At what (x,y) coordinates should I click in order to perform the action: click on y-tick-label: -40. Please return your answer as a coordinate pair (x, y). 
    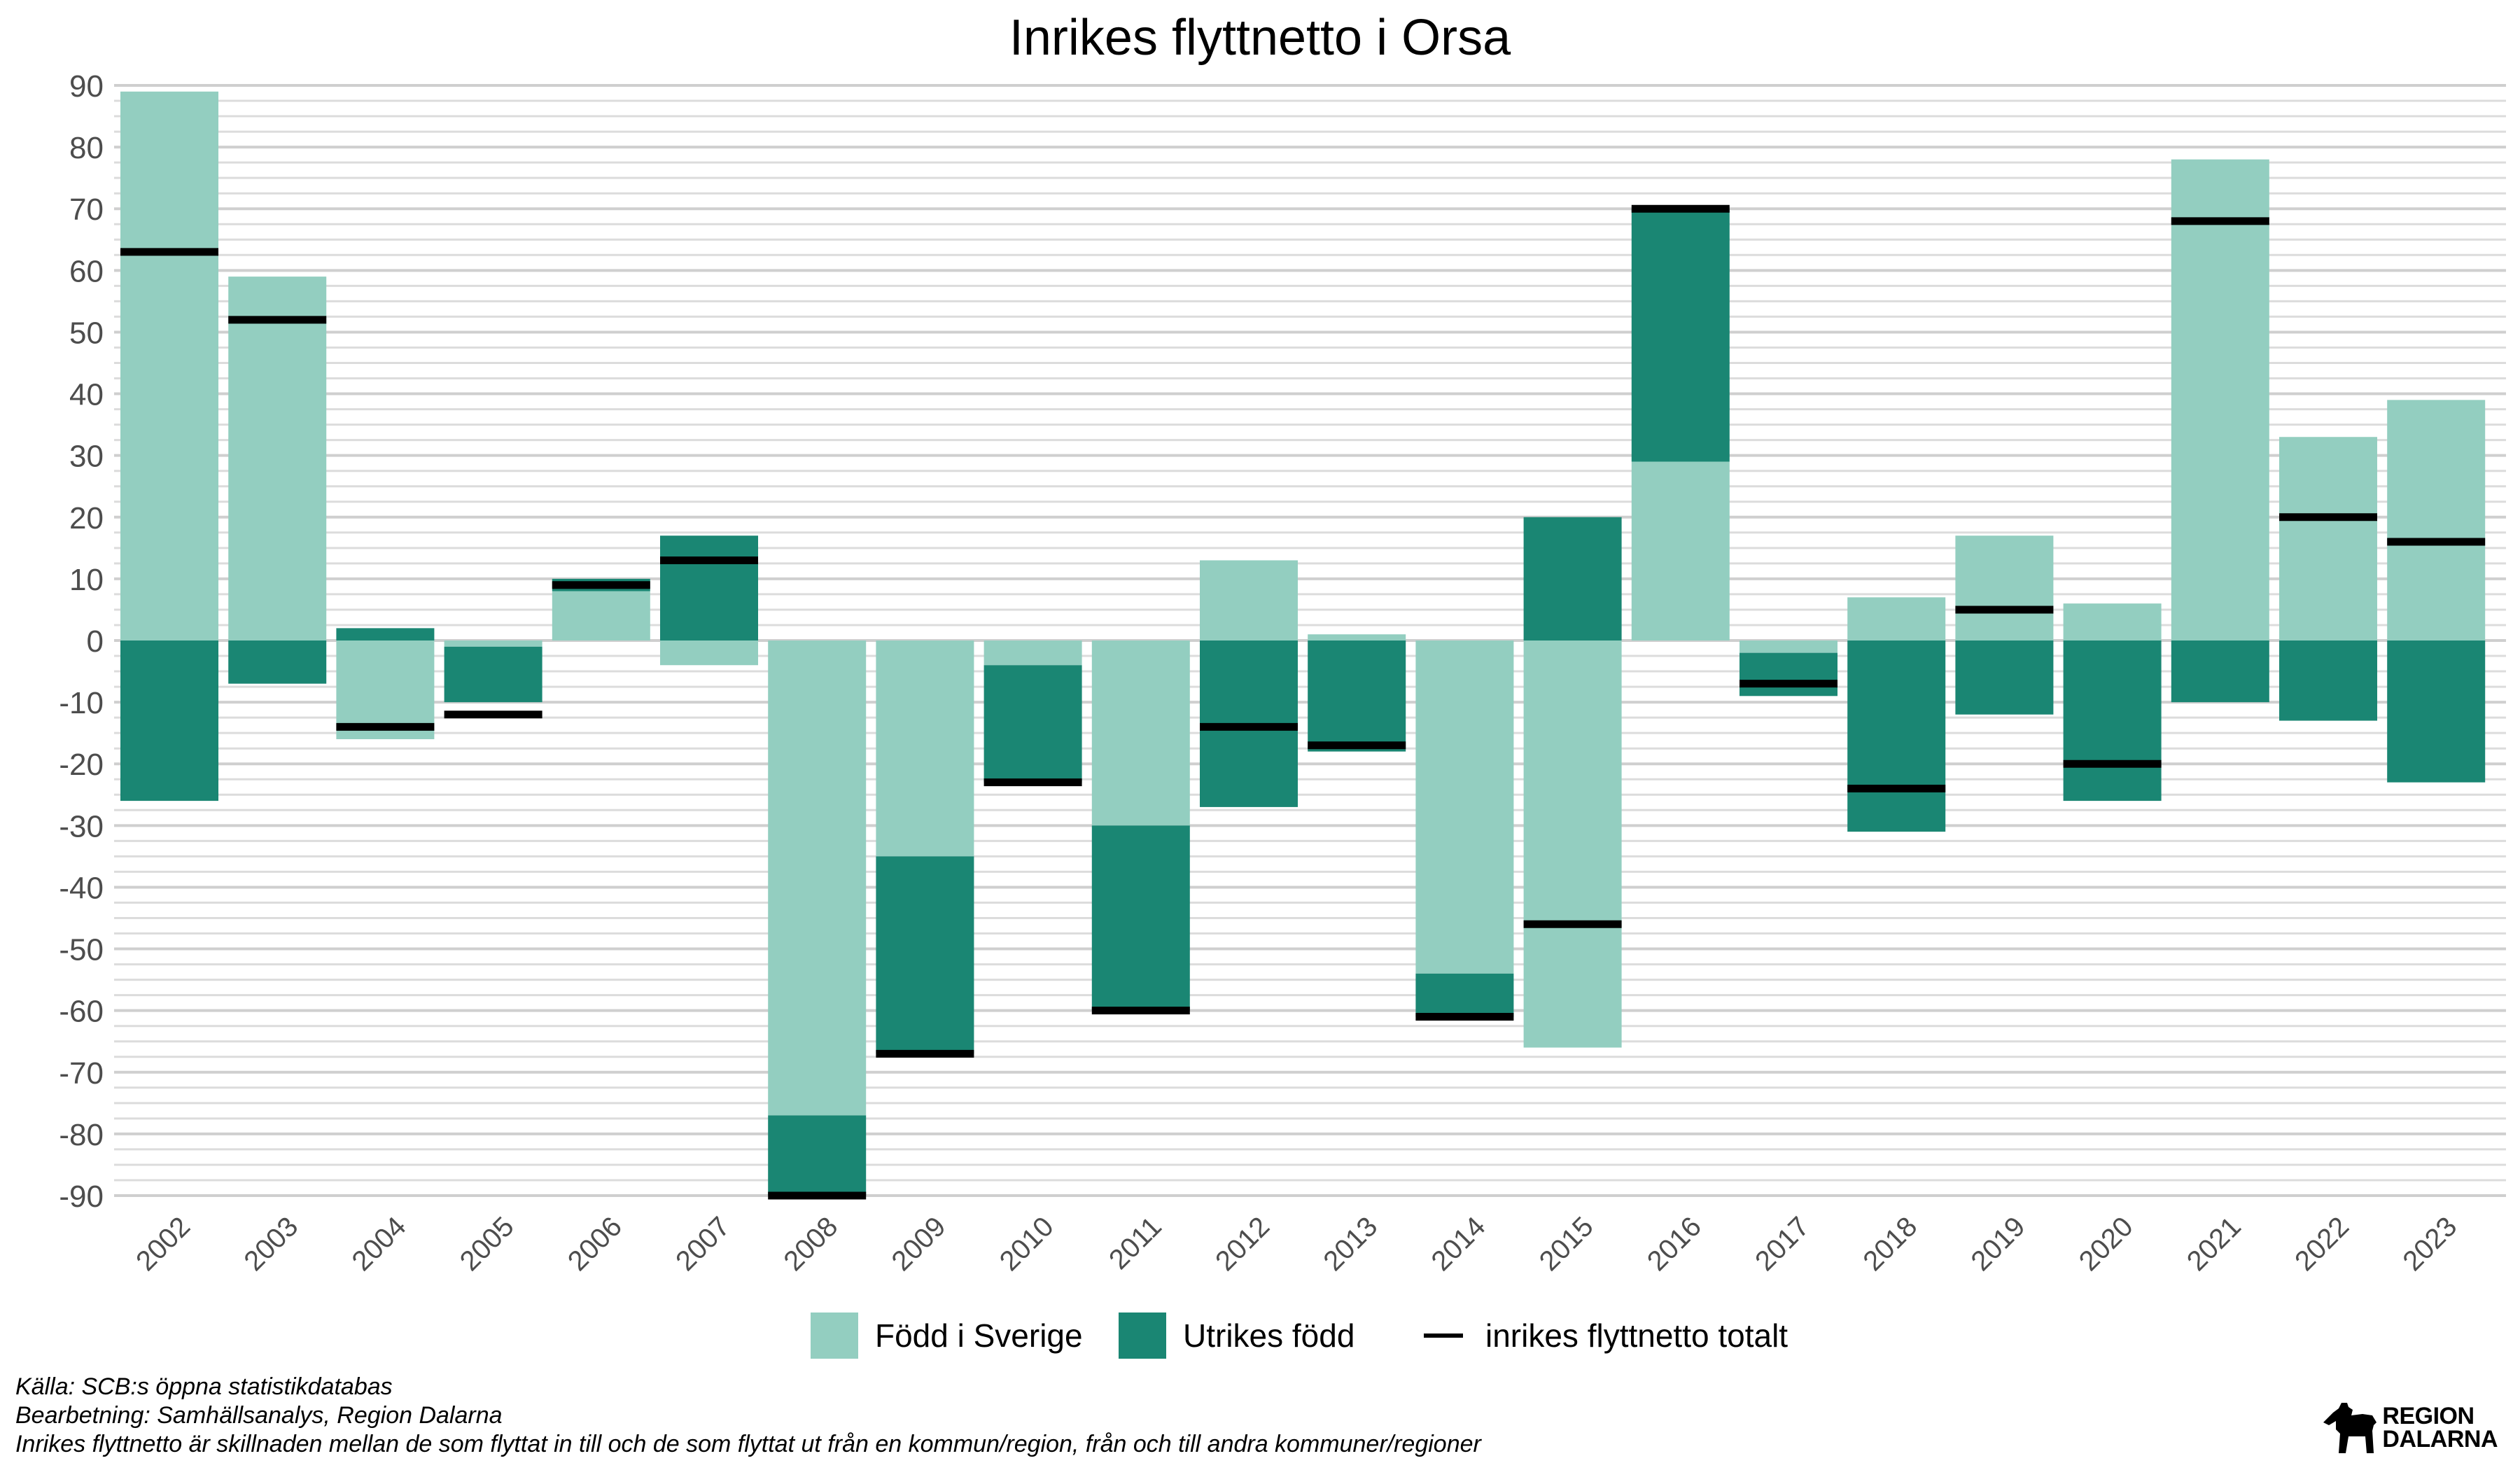
    Looking at the image, I should click on (81, 888).